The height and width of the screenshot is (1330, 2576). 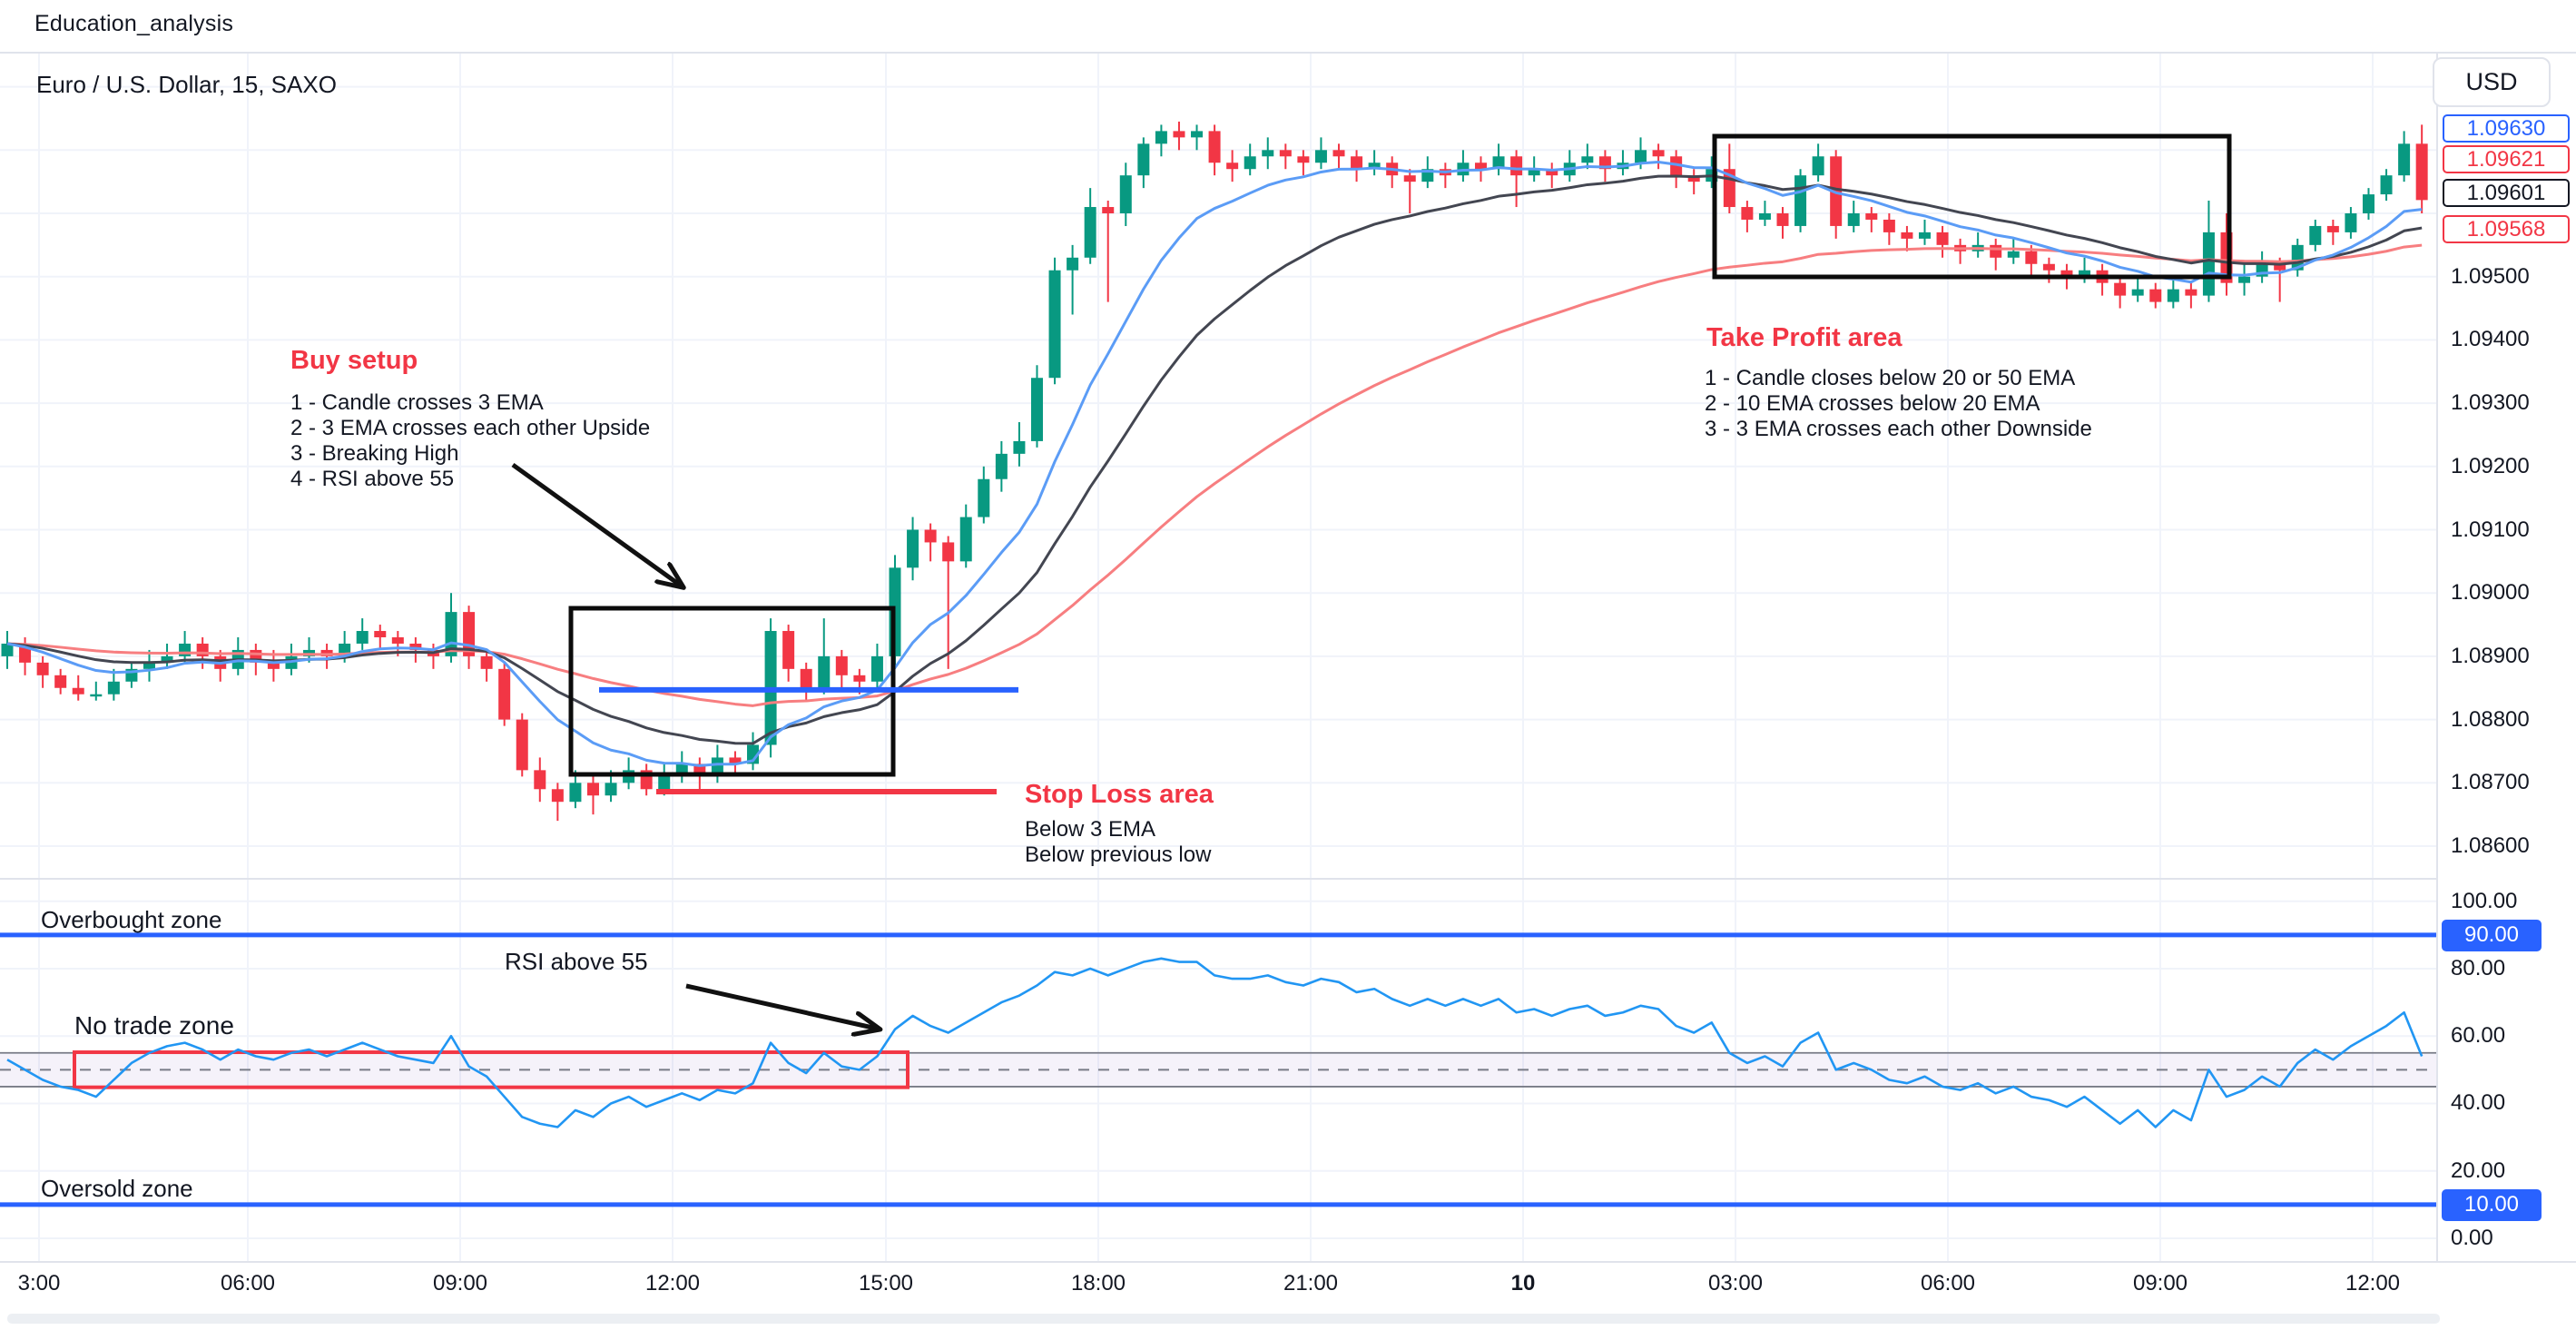 I want to click on price-axis-label: 1.08600, so click(x=2490, y=845).